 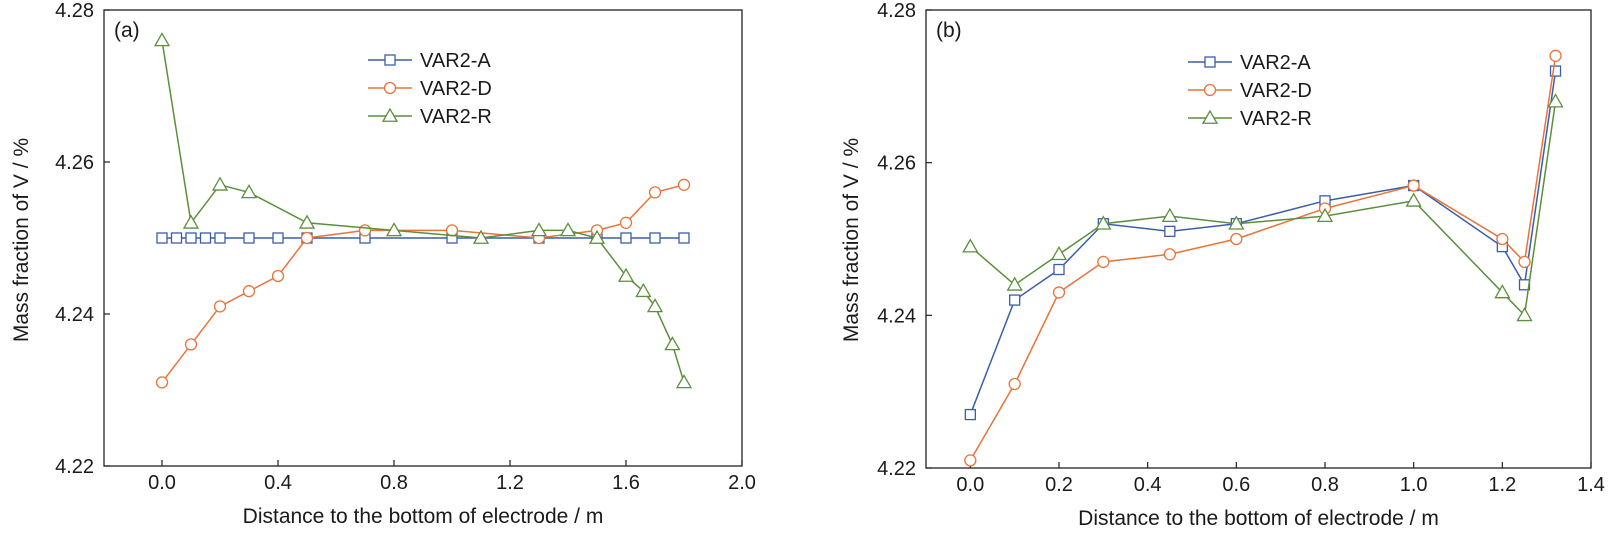 I want to click on panel-a-ytick-label: 4.24, so click(x=74, y=315).